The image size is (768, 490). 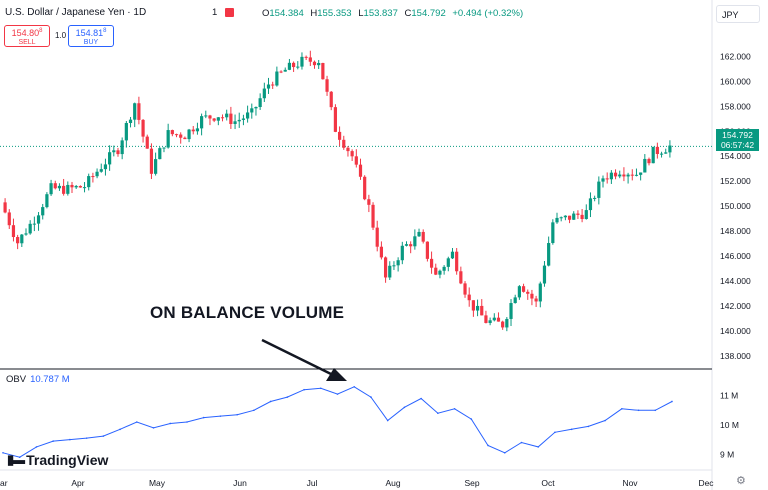 What do you see at coordinates (304, 359) in the screenshot?
I see `annotation-arrow` at bounding box center [304, 359].